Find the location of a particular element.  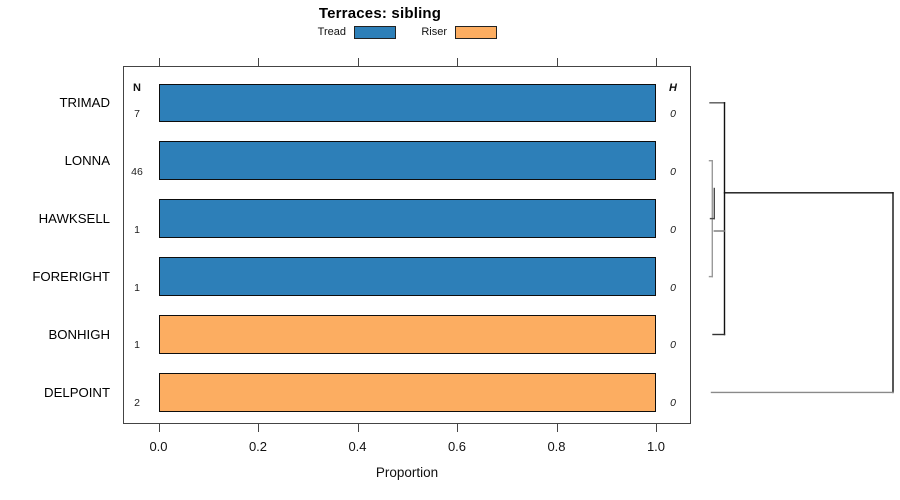

category-label-foreright: FORERIGHT is located at coordinates (71, 277).